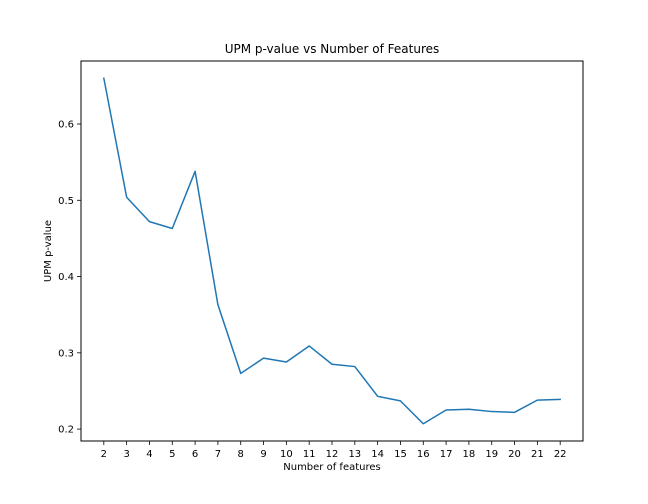 This screenshot has width=648, height=504. What do you see at coordinates (423, 454) in the screenshot?
I see `x-tick-label: 16` at bounding box center [423, 454].